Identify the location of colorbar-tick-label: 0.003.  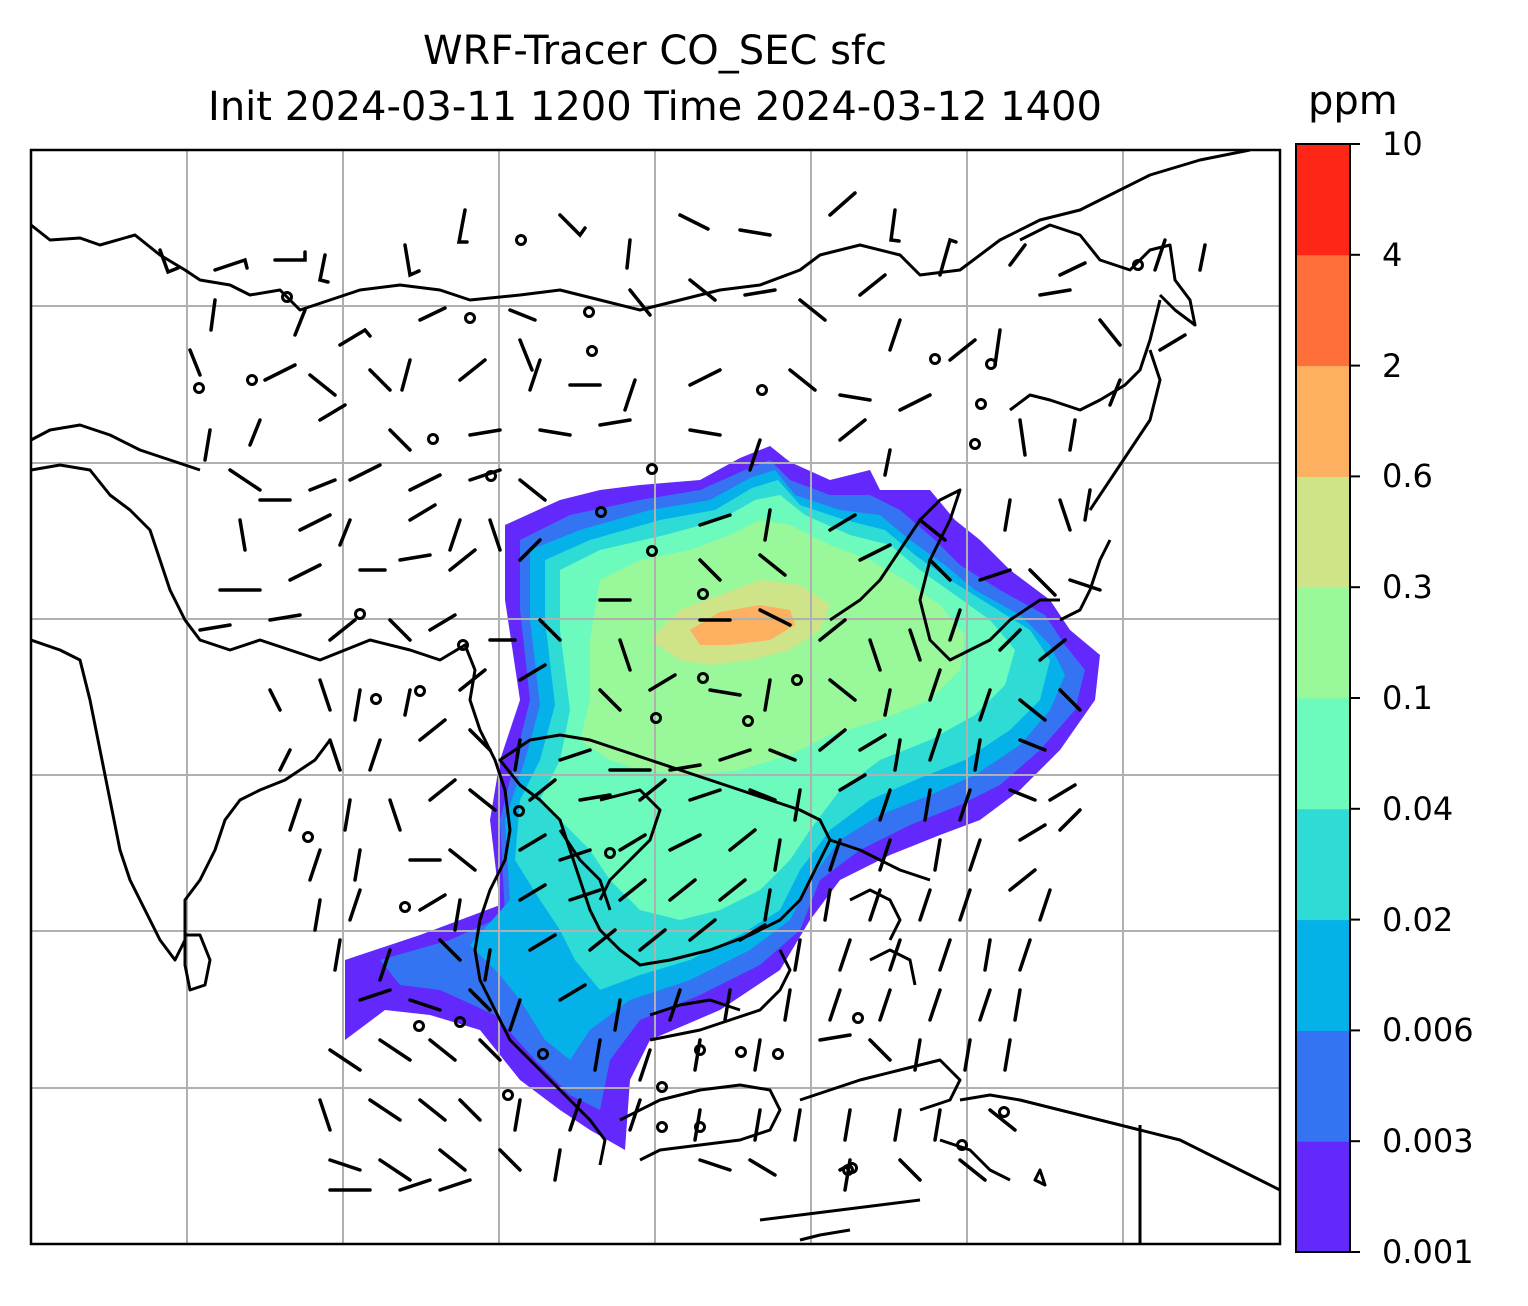
(1428, 1141).